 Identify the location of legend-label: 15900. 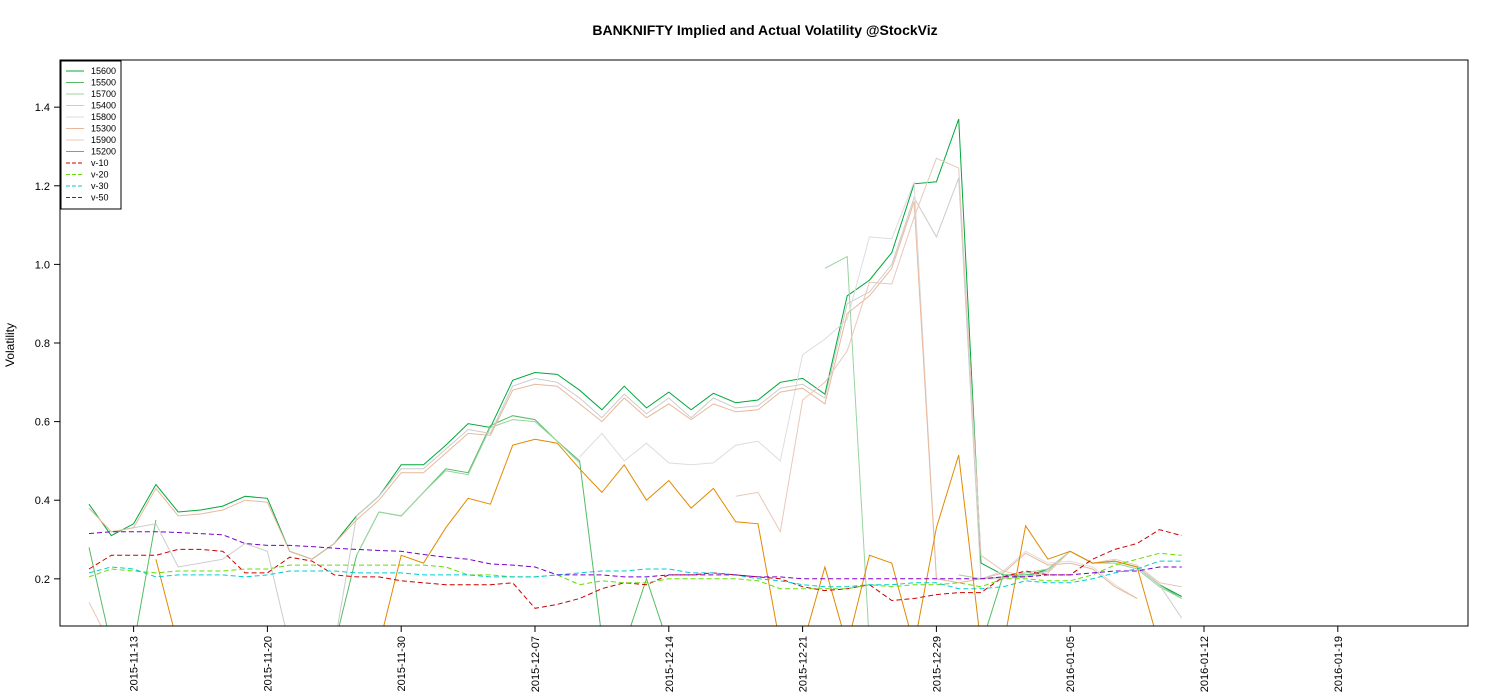
(103, 140).